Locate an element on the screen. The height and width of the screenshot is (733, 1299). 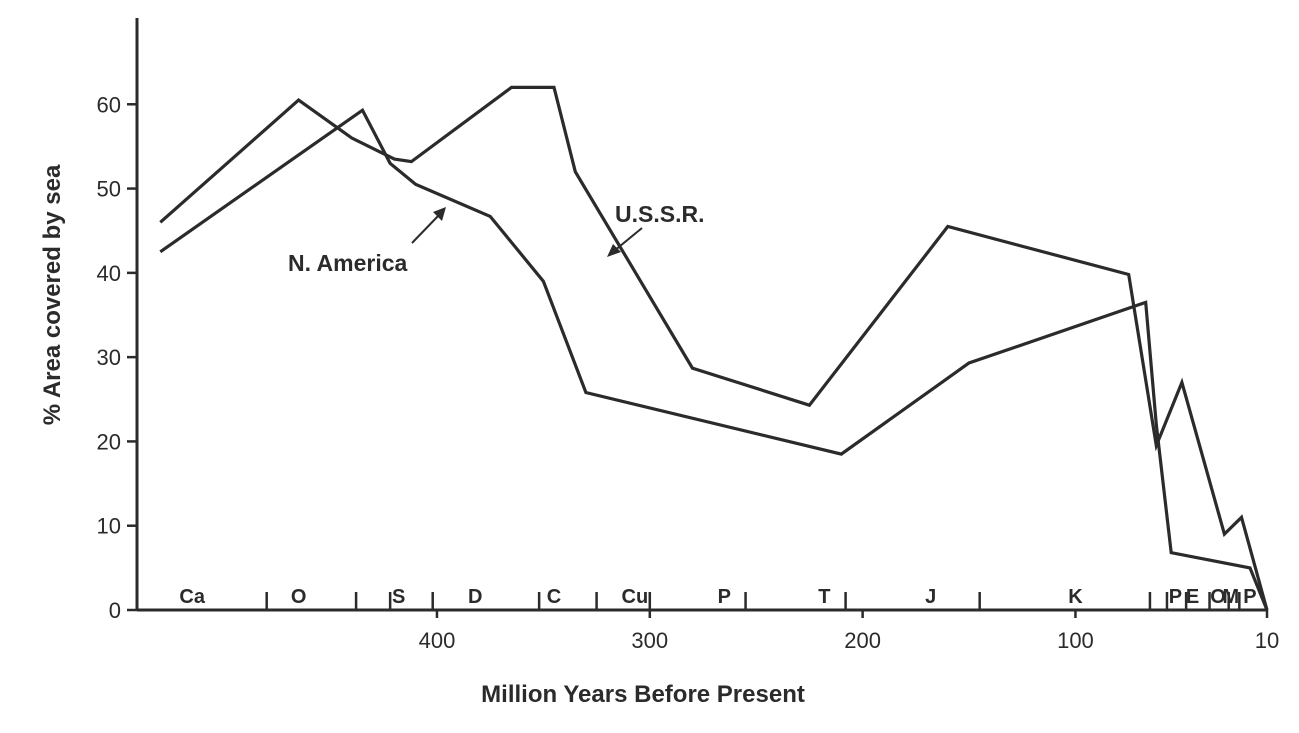
period-label: M is located at coordinates (1230, 597).